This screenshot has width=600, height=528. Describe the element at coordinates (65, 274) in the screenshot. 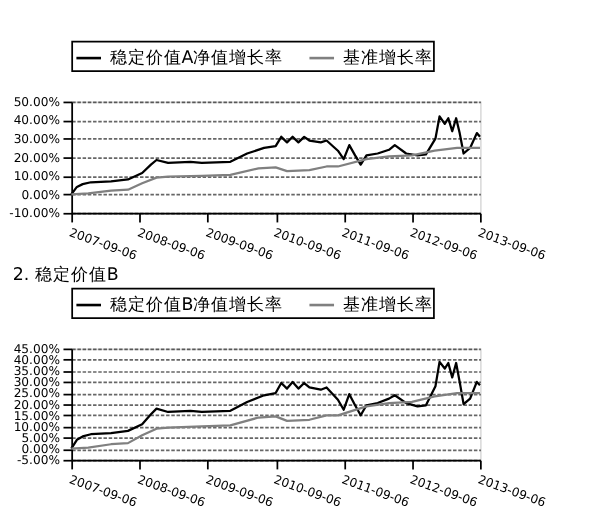

I see `chart-title: 2. 稳定价值B` at that location.